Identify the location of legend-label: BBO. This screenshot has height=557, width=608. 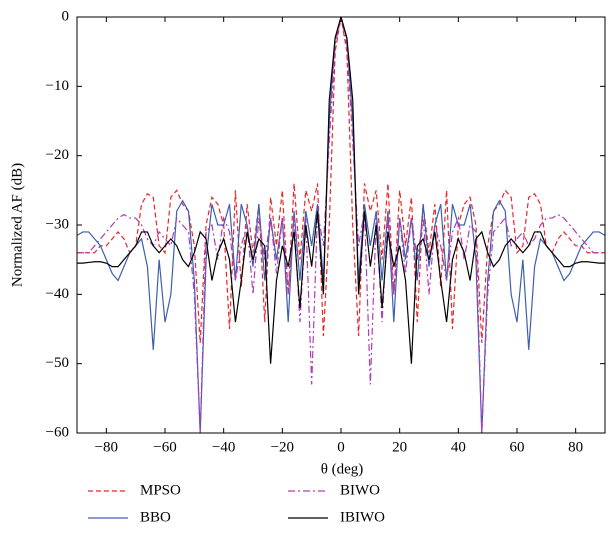
(155, 517).